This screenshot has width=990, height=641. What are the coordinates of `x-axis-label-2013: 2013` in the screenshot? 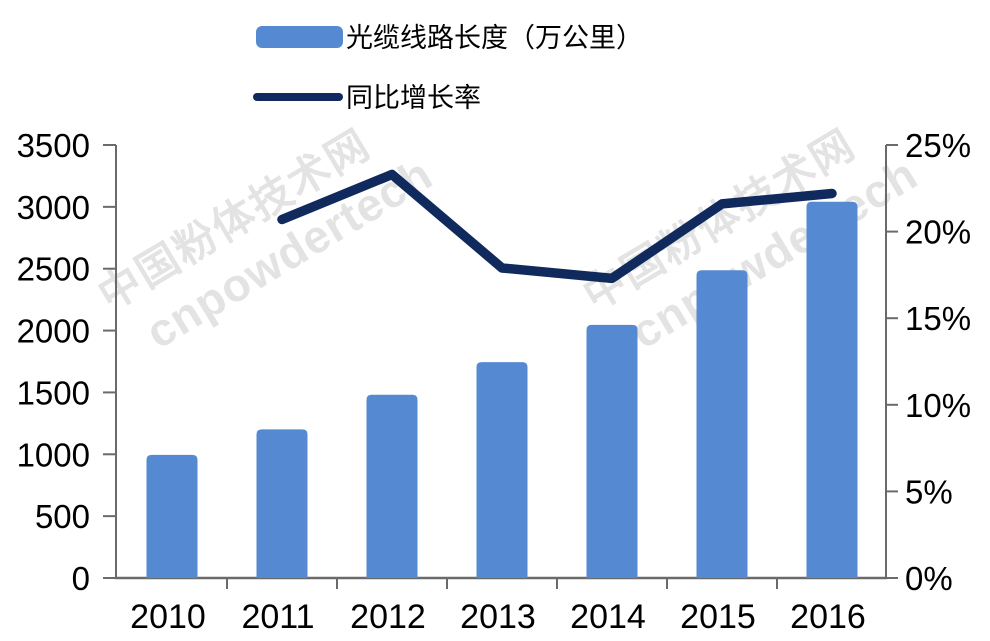 It's located at (498, 617).